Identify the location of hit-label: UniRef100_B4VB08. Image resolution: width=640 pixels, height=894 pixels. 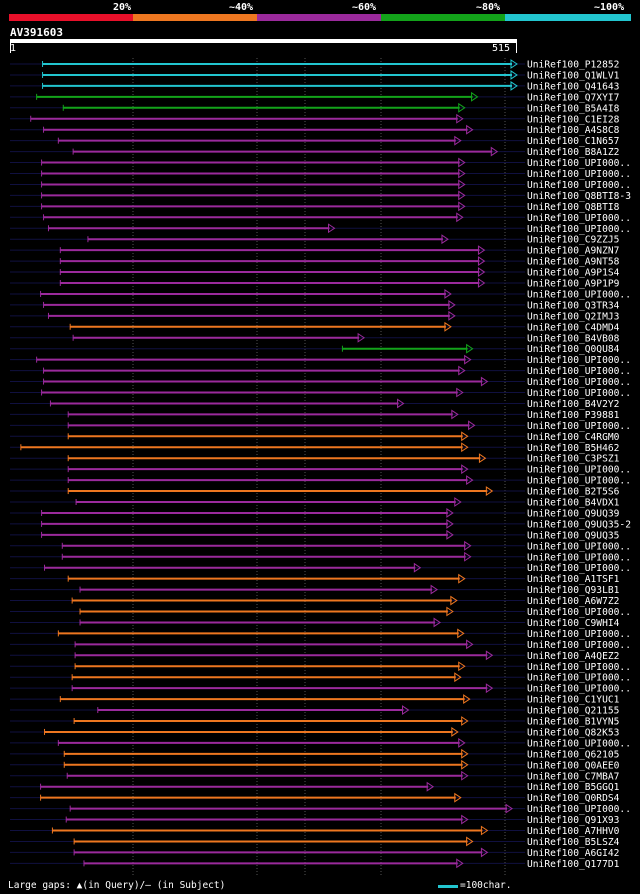
(573, 338).